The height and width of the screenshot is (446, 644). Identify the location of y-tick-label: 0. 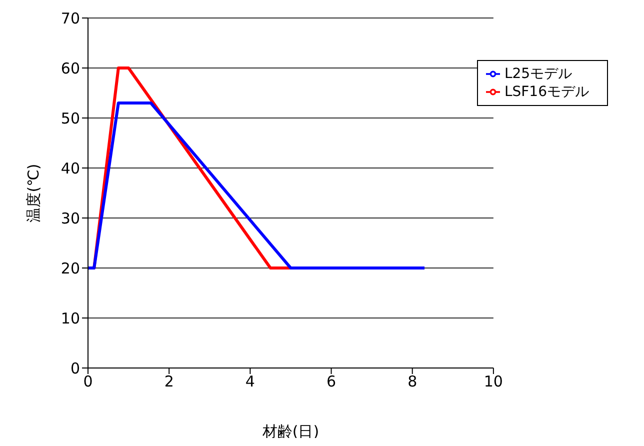
(75, 368).